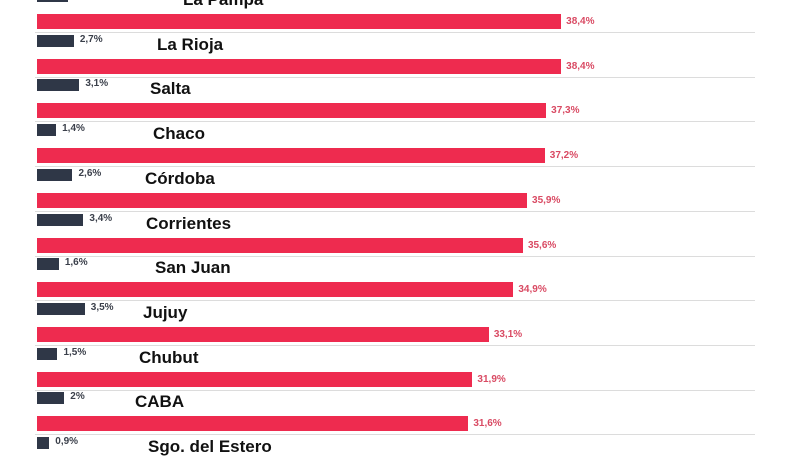 This screenshot has width=800, height=457. I want to click on category-label: Corrientes, so click(189, 223).